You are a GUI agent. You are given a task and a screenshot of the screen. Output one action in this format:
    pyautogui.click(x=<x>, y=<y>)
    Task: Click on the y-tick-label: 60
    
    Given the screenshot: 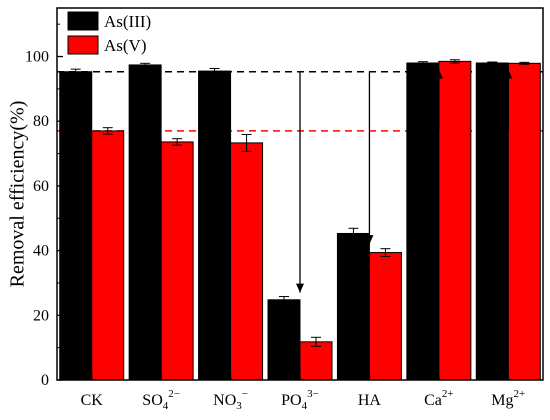 What is the action you would take?
    pyautogui.click(x=41, y=186)
    